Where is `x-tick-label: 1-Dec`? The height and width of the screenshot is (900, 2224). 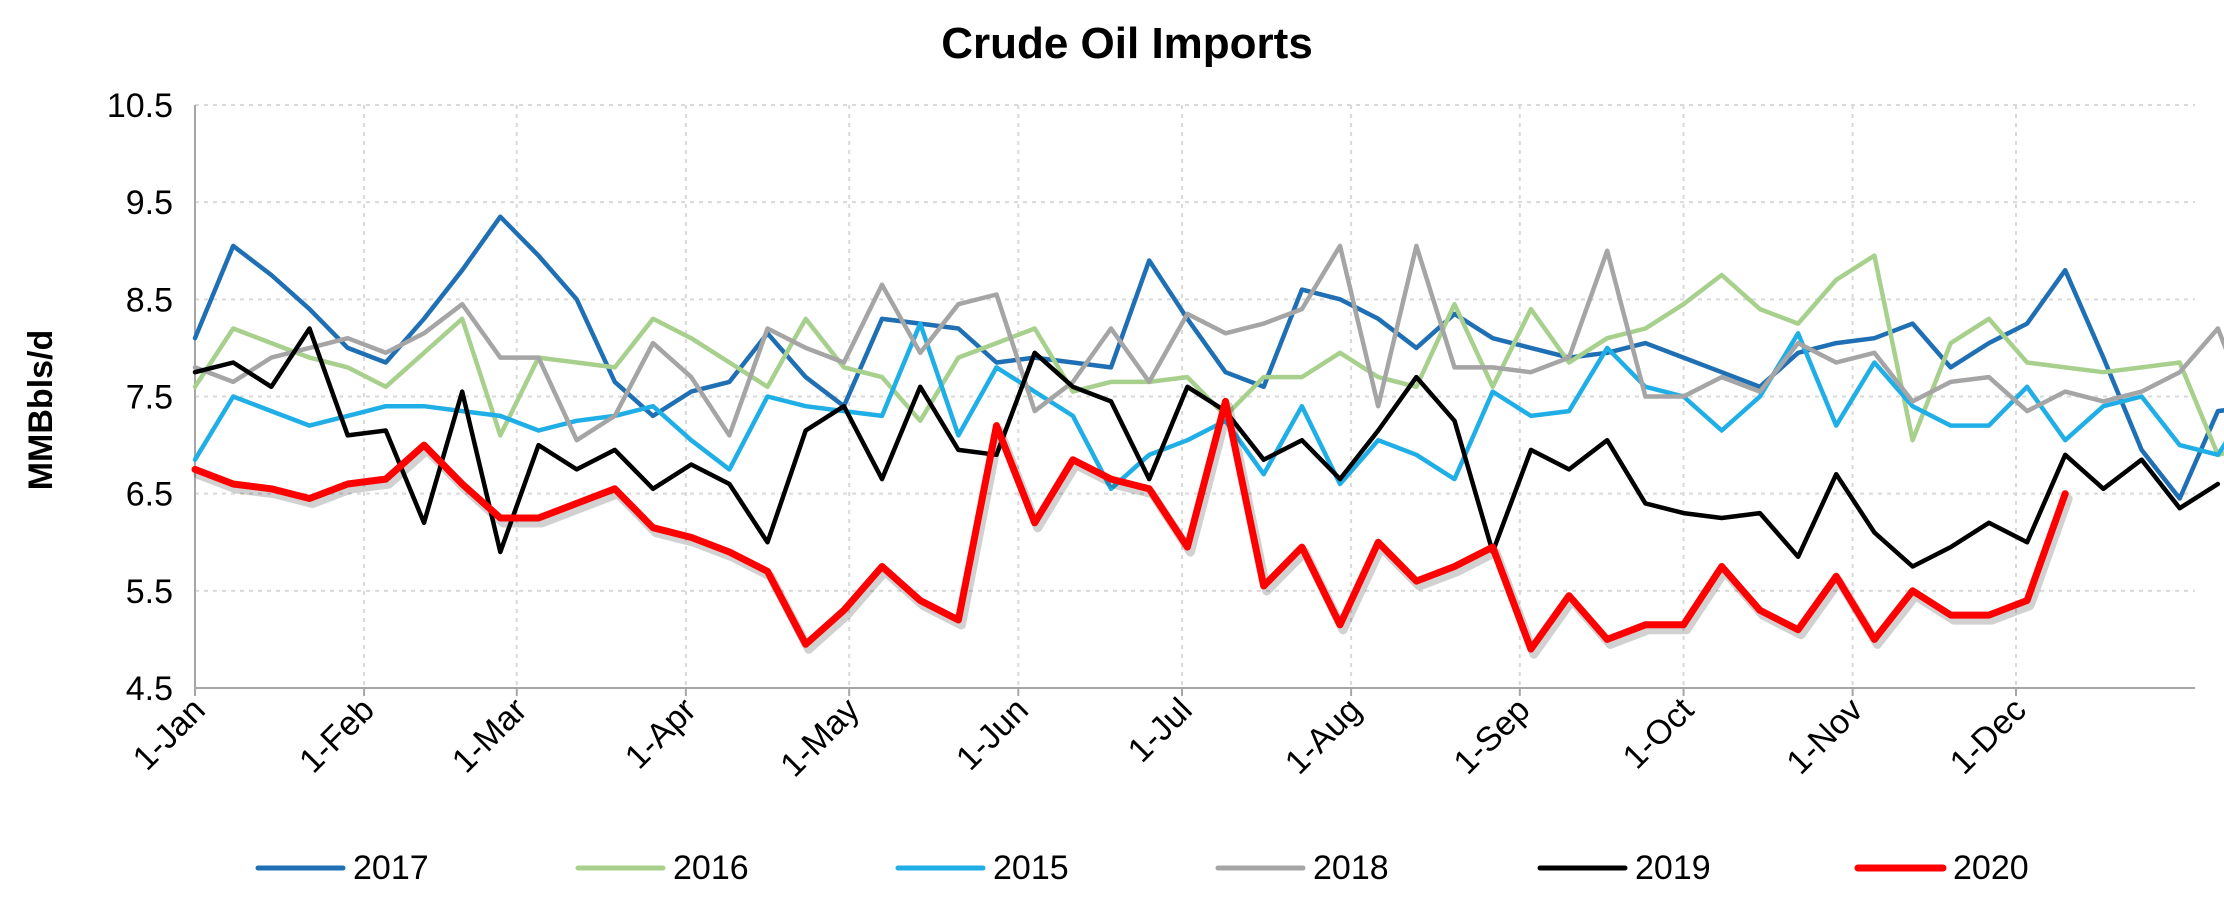 x-tick-label: 1-Dec is located at coordinates (1988, 736).